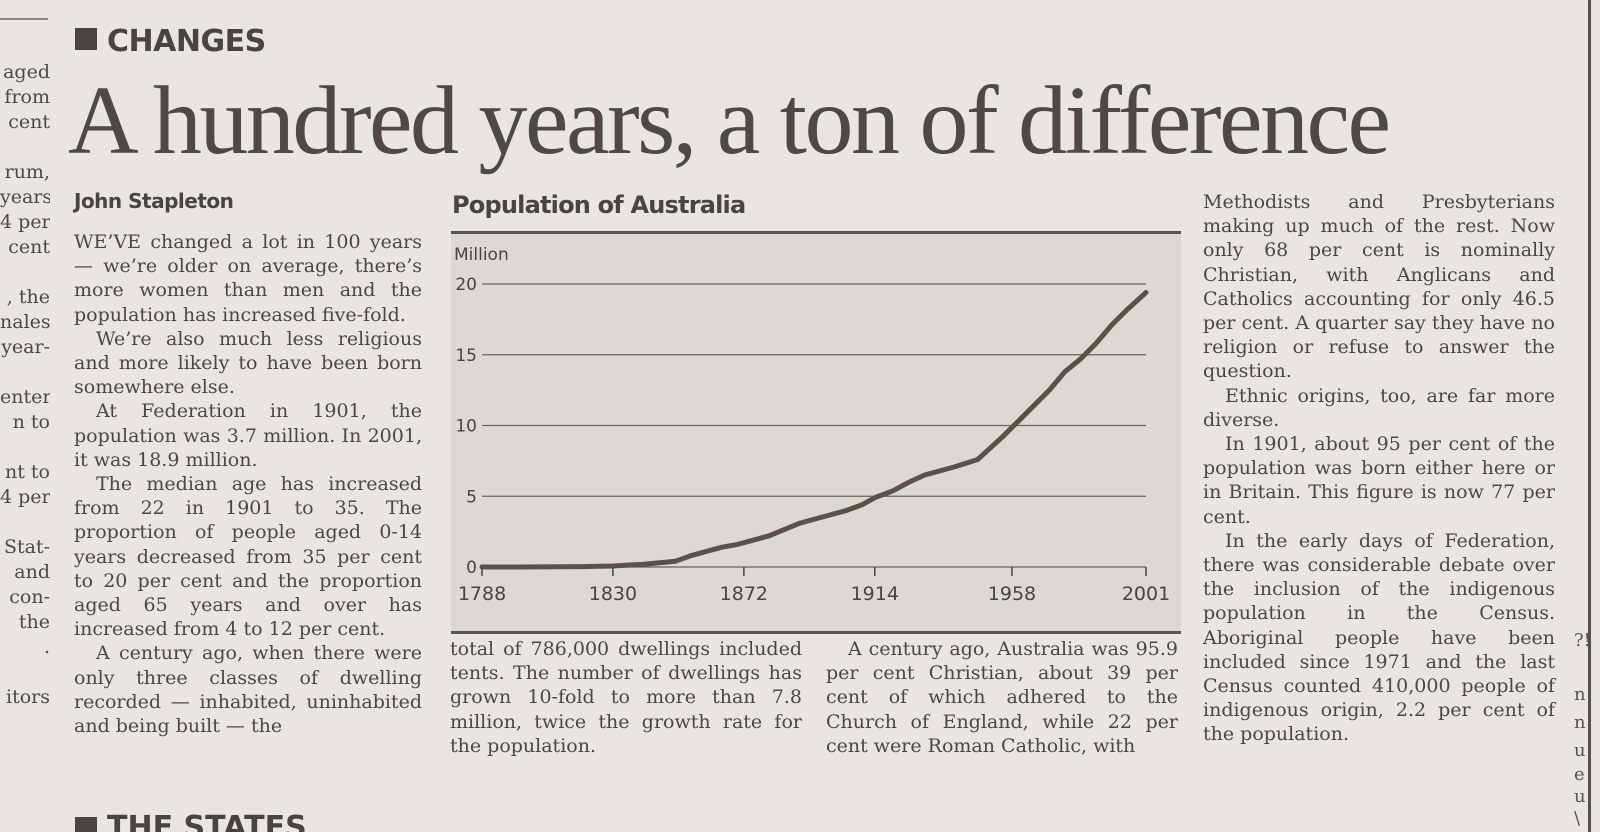  What do you see at coordinates (1012, 594) in the screenshot?
I see `x-tick-label: 1958` at bounding box center [1012, 594].